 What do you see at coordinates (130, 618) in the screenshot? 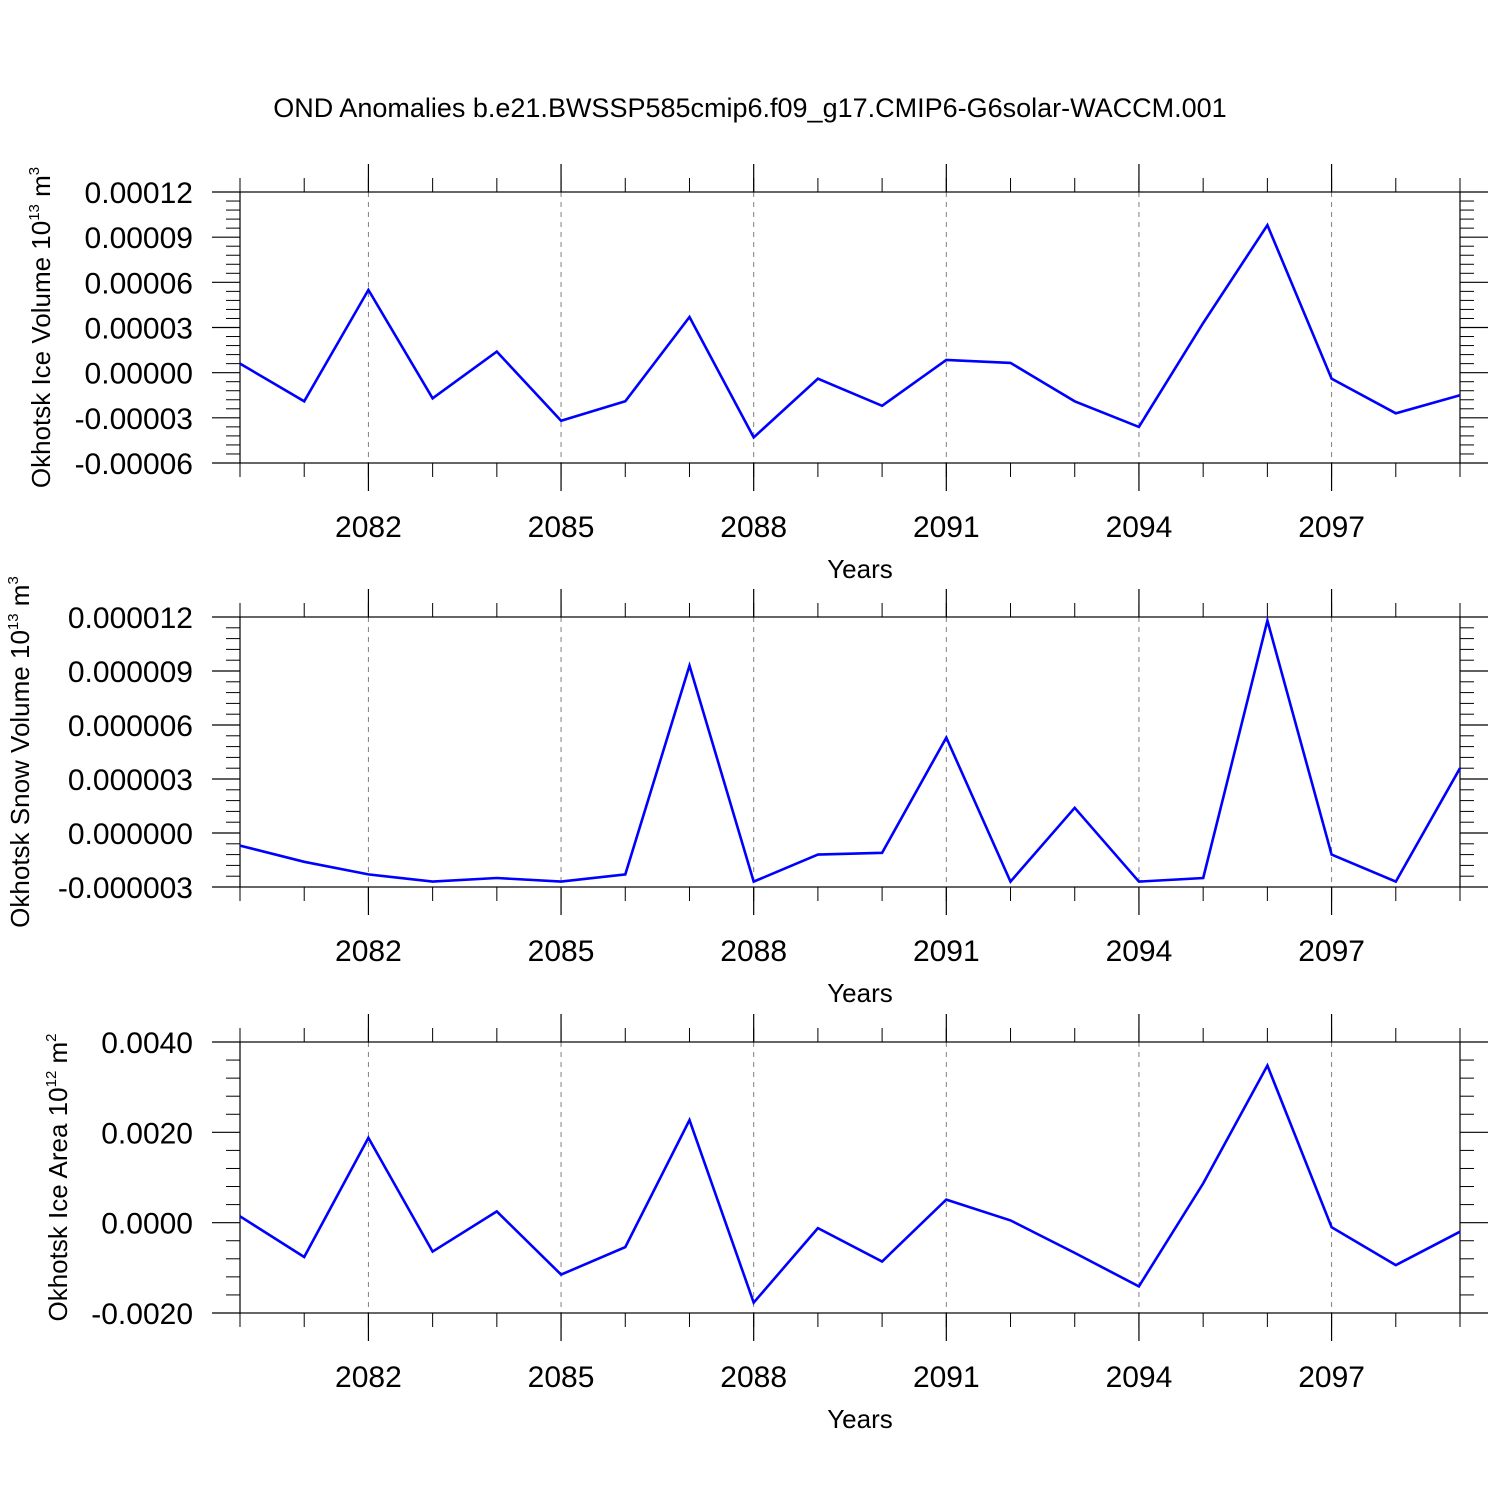
I see `y-tick-label: 0.000012` at bounding box center [130, 618].